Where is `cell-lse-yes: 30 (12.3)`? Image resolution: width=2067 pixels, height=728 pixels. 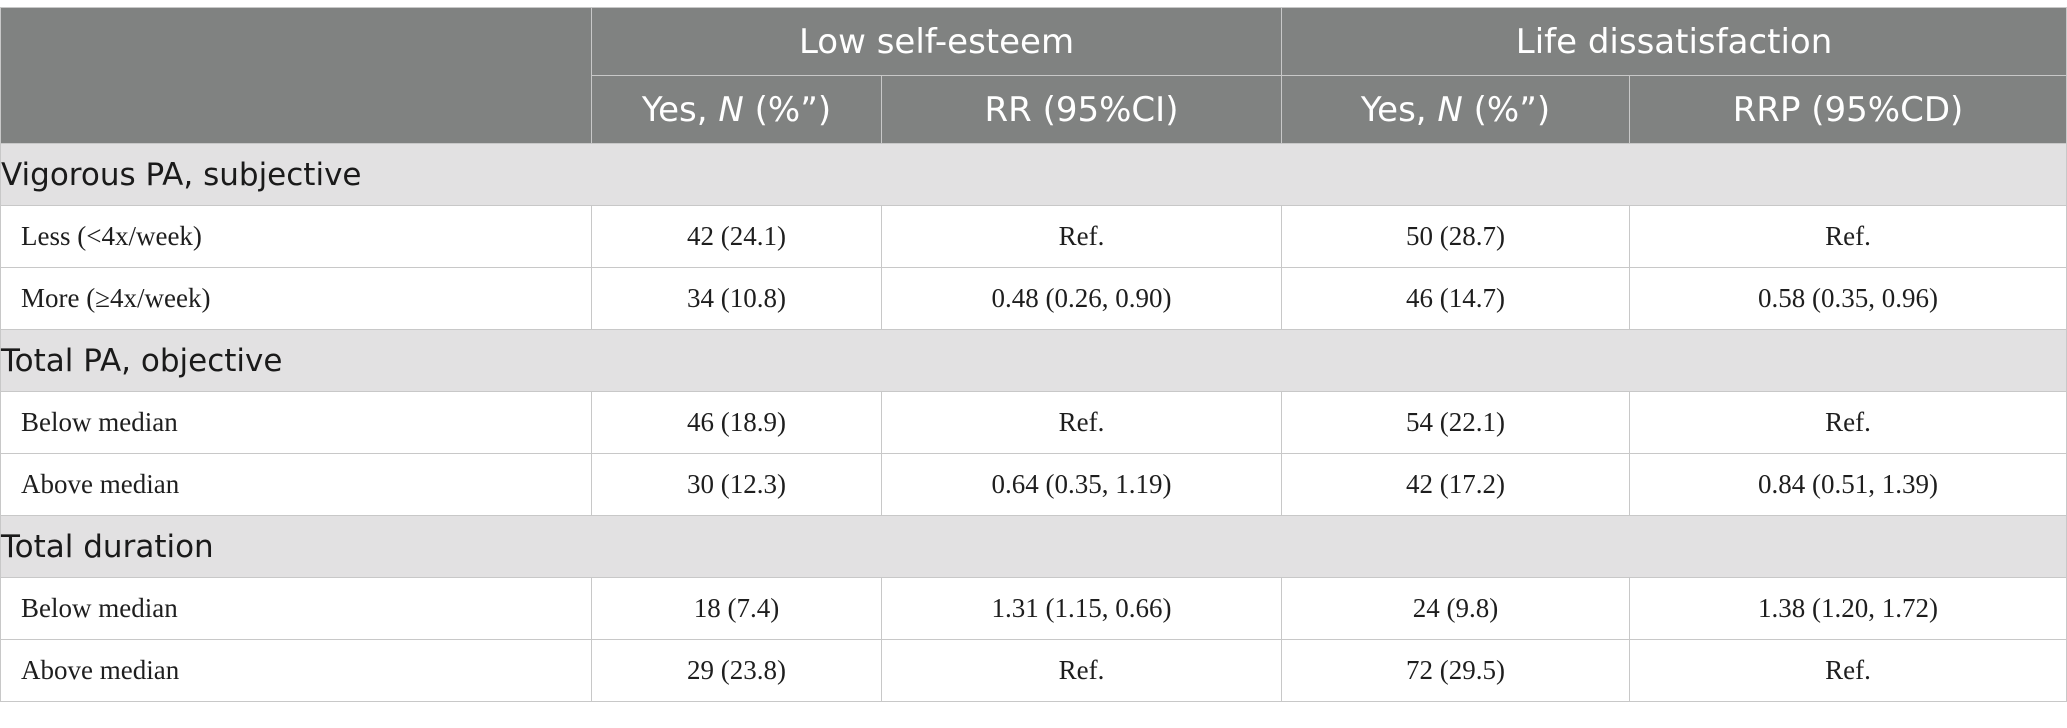 cell-lse-yes: 30 (12.3) is located at coordinates (736, 484).